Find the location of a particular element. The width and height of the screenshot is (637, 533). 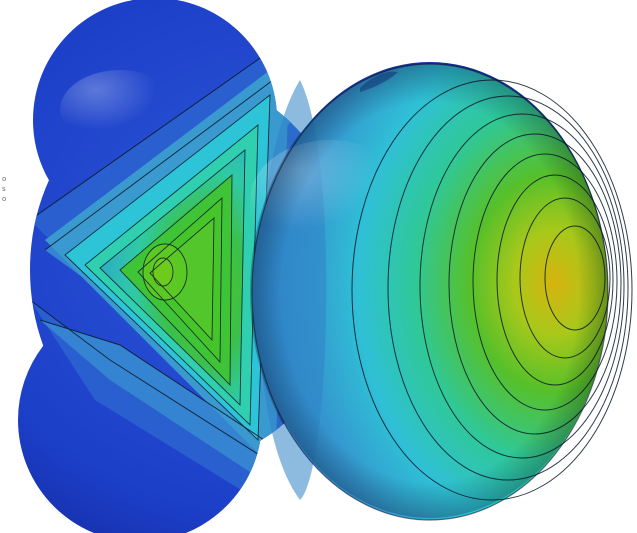

edge-glyph-2: s is located at coordinates (4, 189).